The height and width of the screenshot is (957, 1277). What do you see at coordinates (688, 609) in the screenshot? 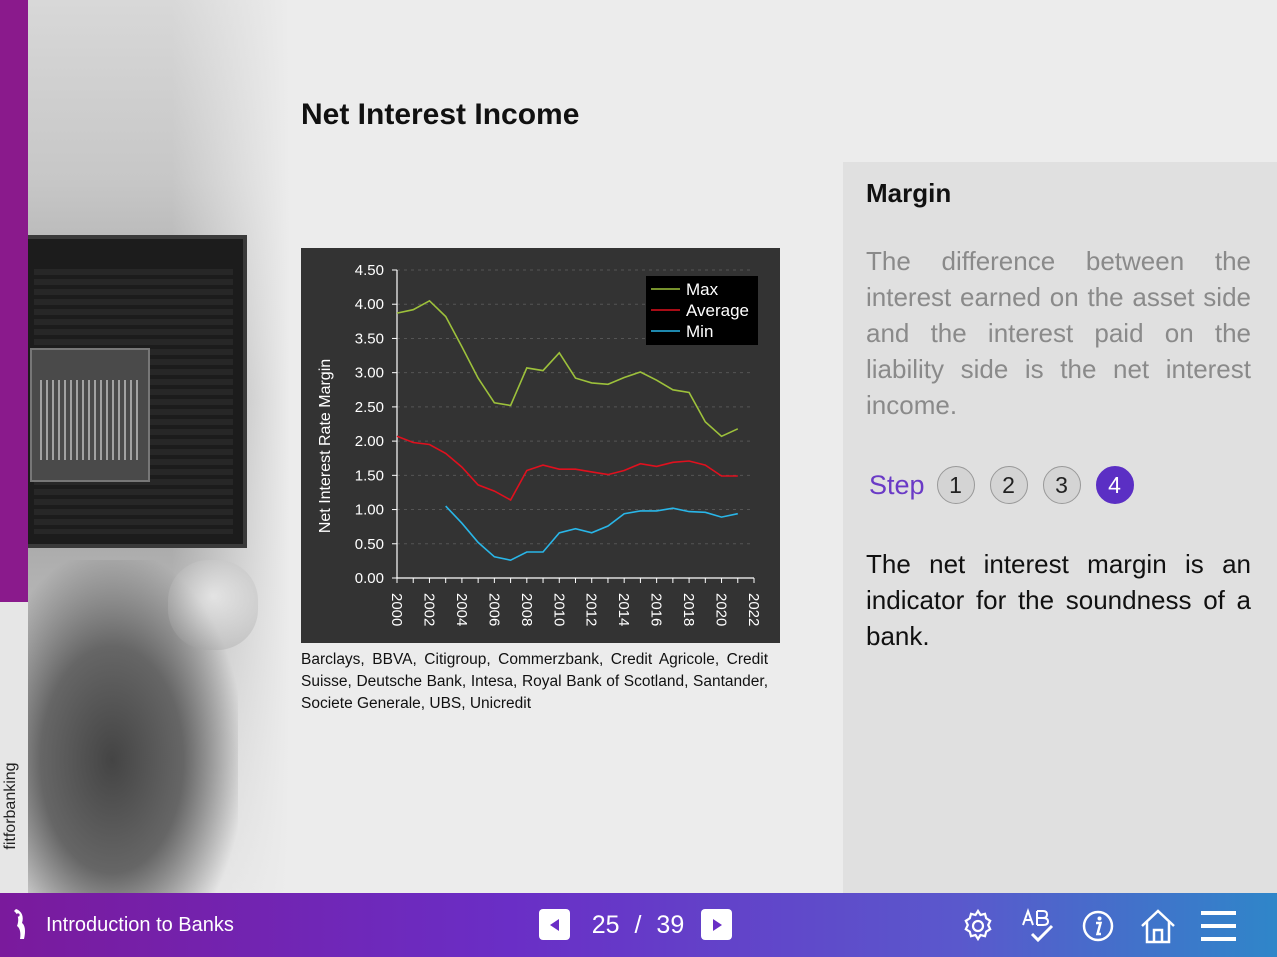
I see `x-tick-label: 2018` at bounding box center [688, 609].